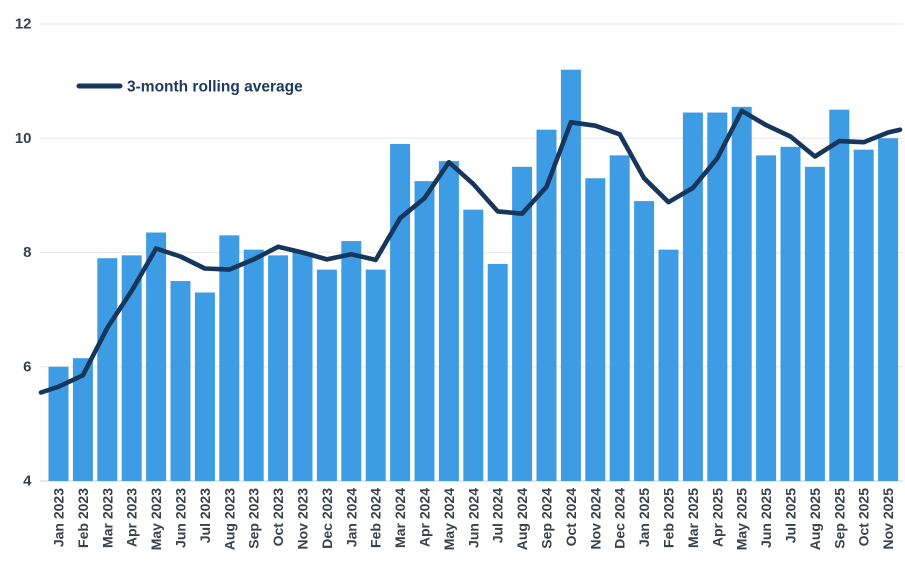 The image size is (905, 567). Describe the element at coordinates (693, 518) in the screenshot. I see `x-axis-tick-label: Mar 2025` at that location.